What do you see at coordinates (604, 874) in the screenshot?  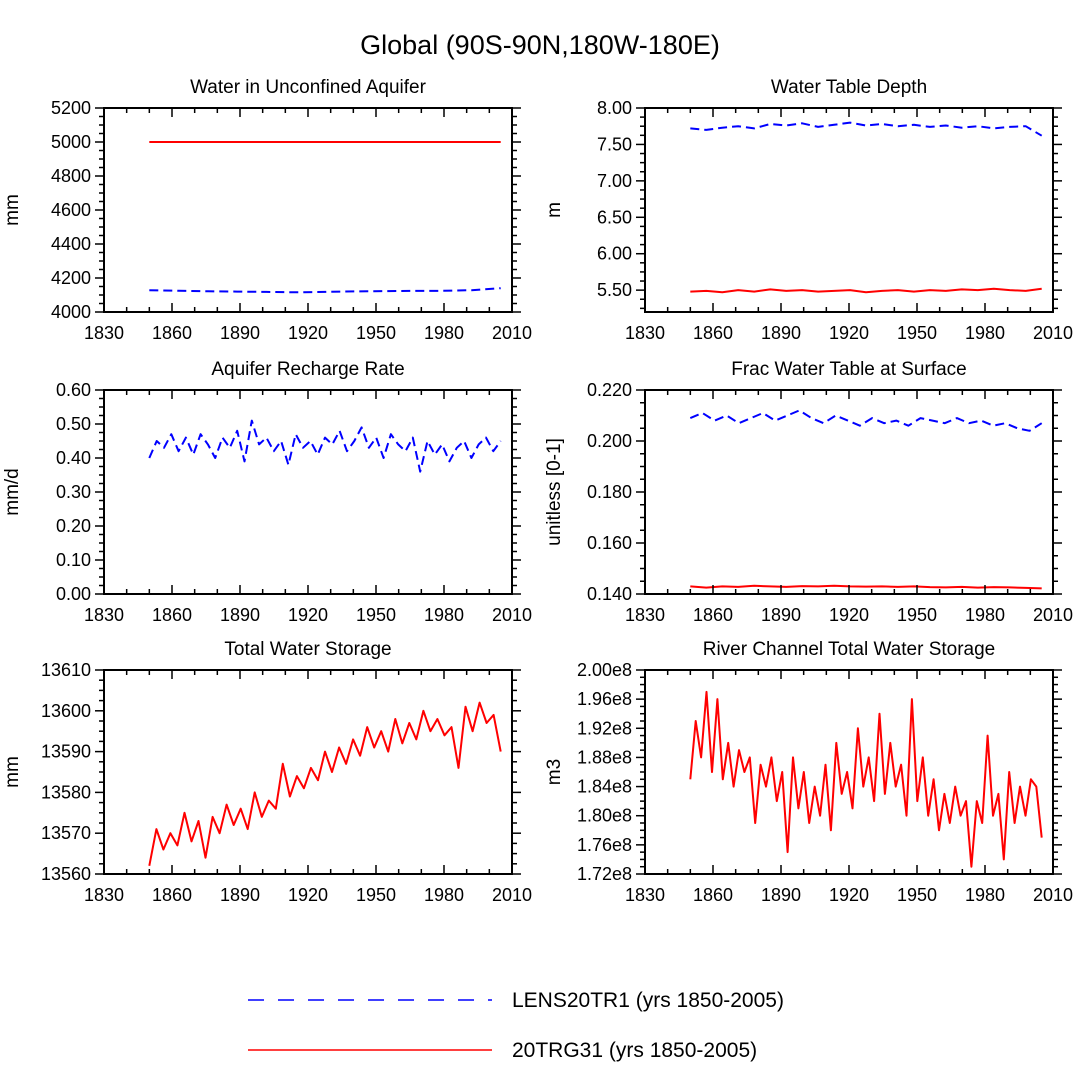 I see `y-tick-label: 1.72e8` at bounding box center [604, 874].